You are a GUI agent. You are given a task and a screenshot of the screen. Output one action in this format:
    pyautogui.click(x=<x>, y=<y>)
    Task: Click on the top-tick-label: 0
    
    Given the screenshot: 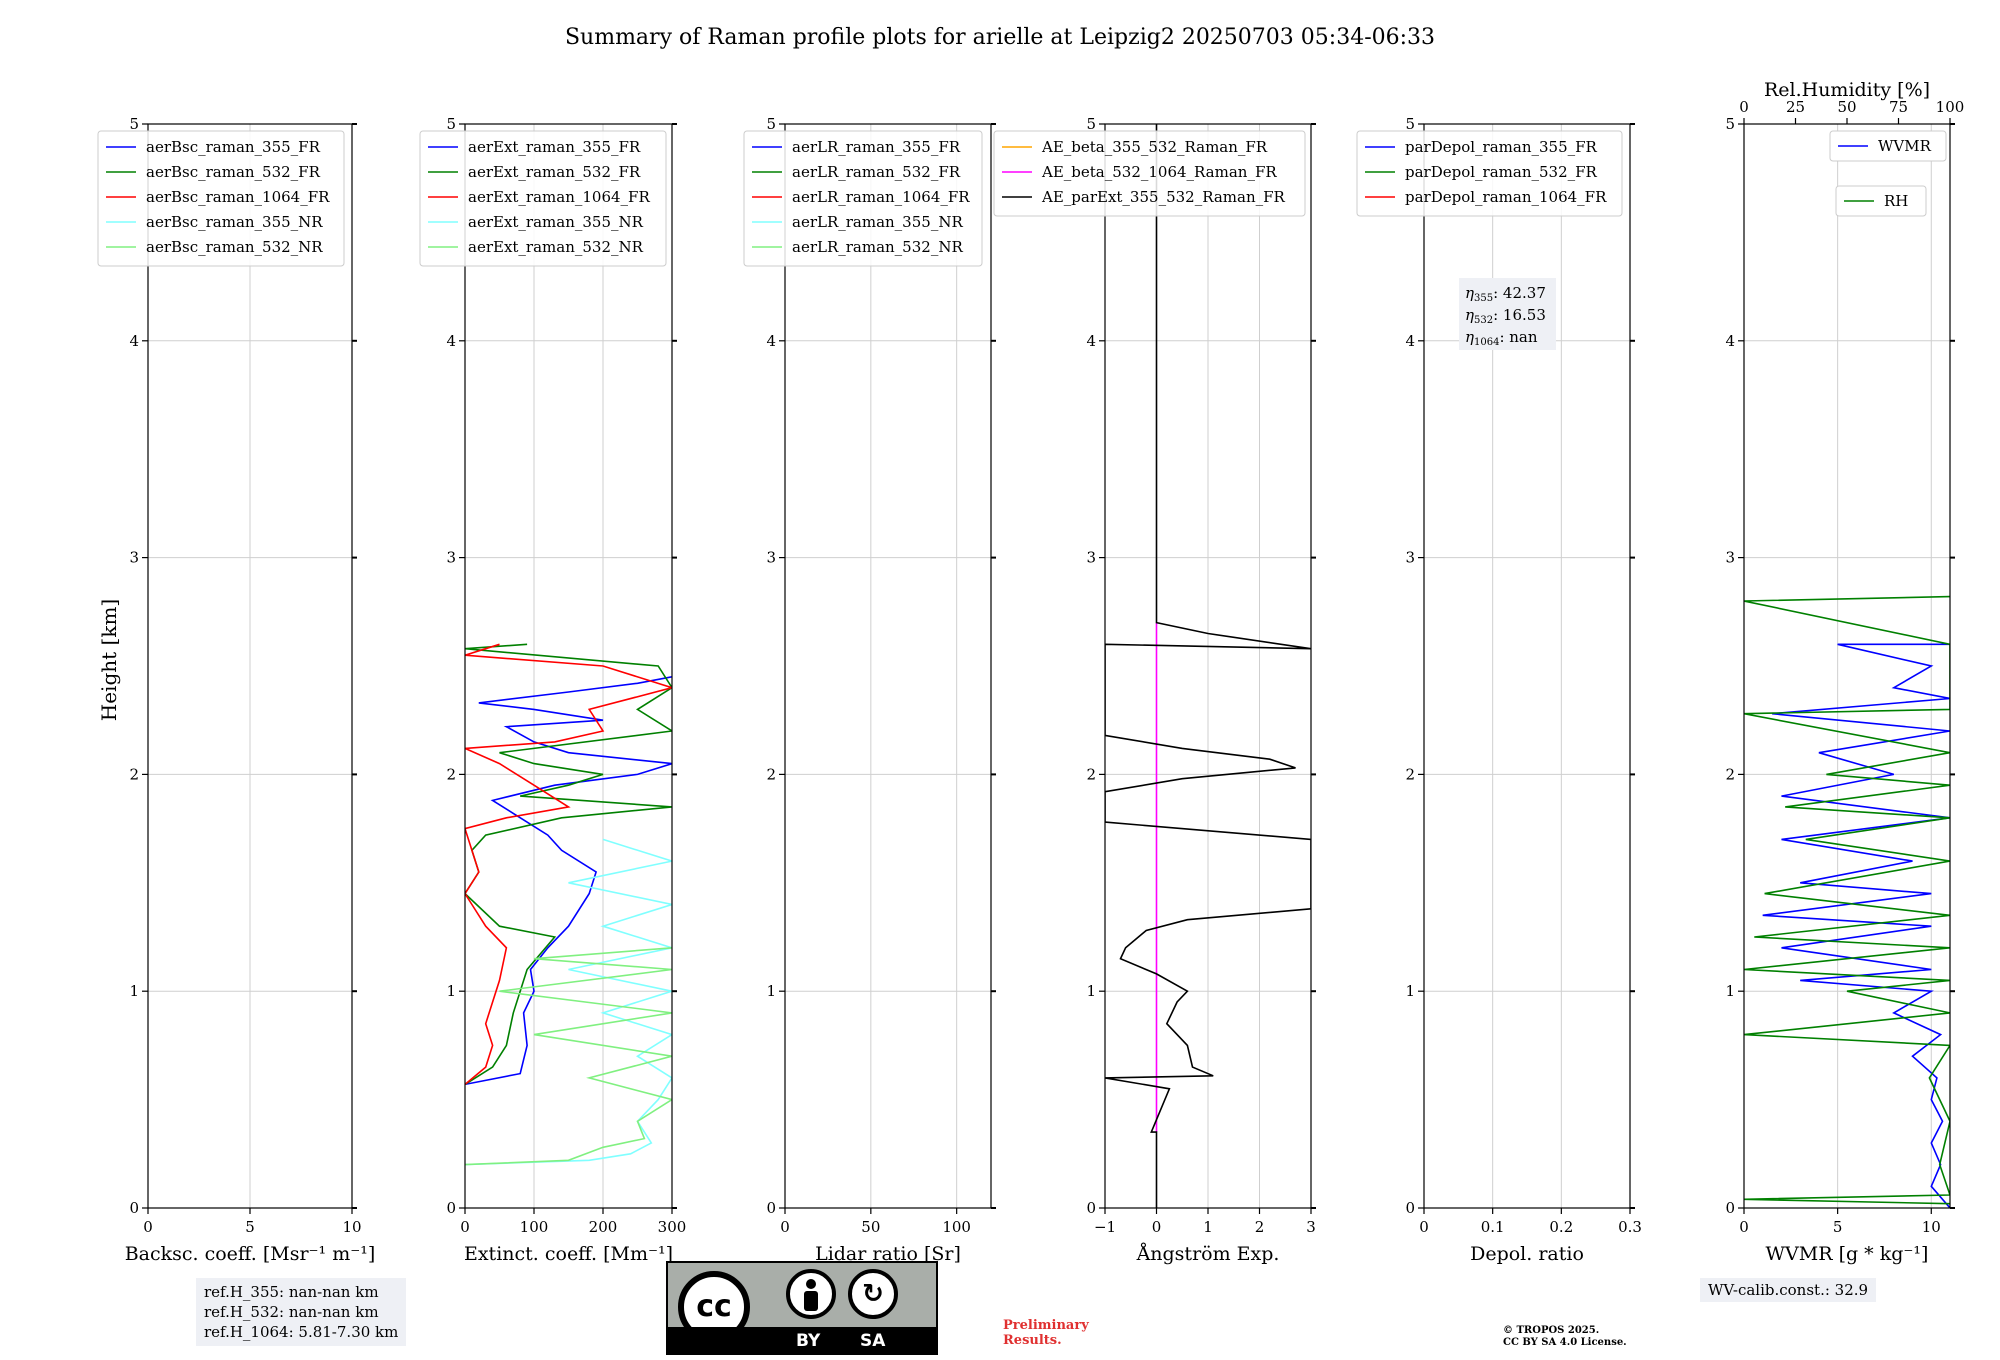 What is the action you would take?
    pyautogui.click(x=1744, y=107)
    